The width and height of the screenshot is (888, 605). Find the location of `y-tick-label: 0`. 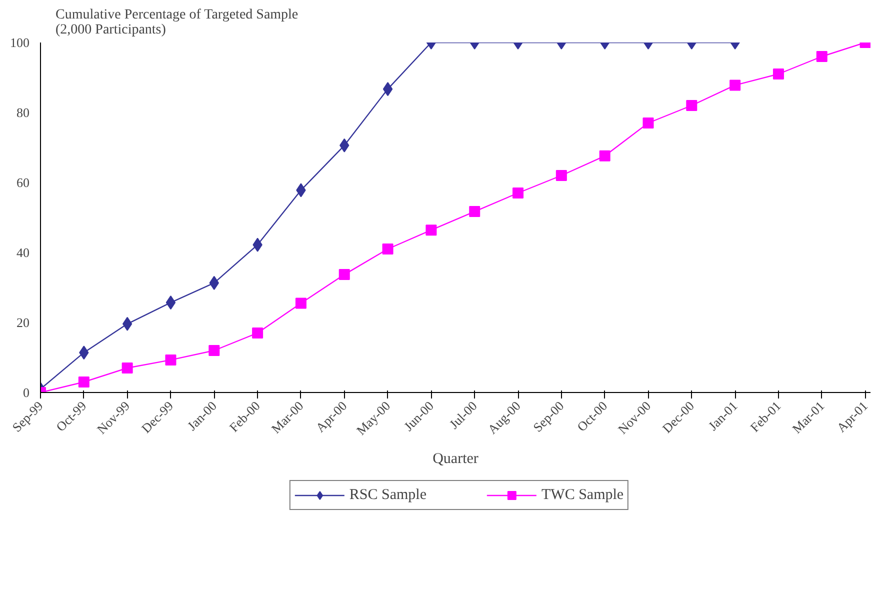

y-tick-label: 0 is located at coordinates (26, 392).